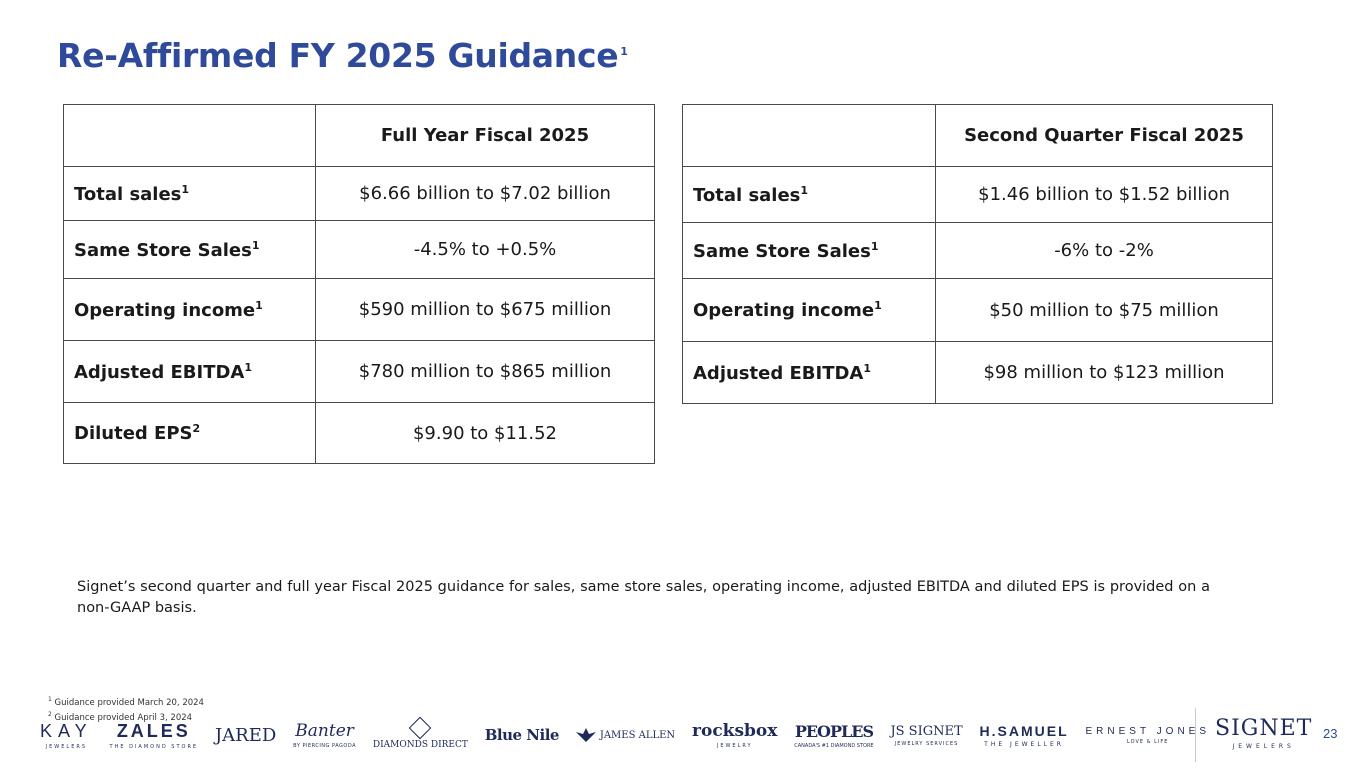 The image size is (1365, 768). I want to click on table-row: Diluted EPS2 $9.90 to $11.52, so click(359, 433).